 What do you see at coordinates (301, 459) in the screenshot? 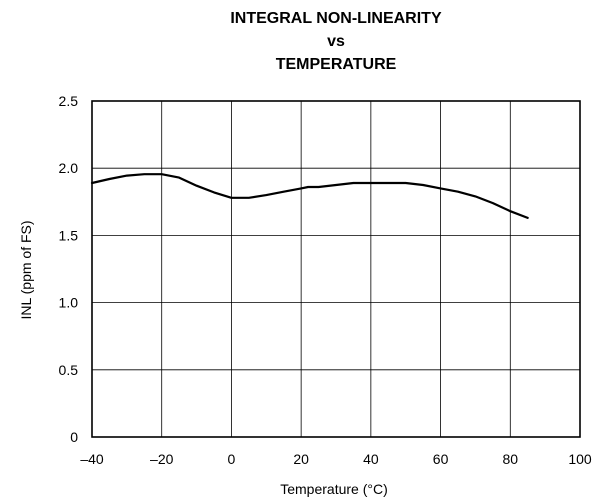
I see `x-tick-label: 20` at bounding box center [301, 459].